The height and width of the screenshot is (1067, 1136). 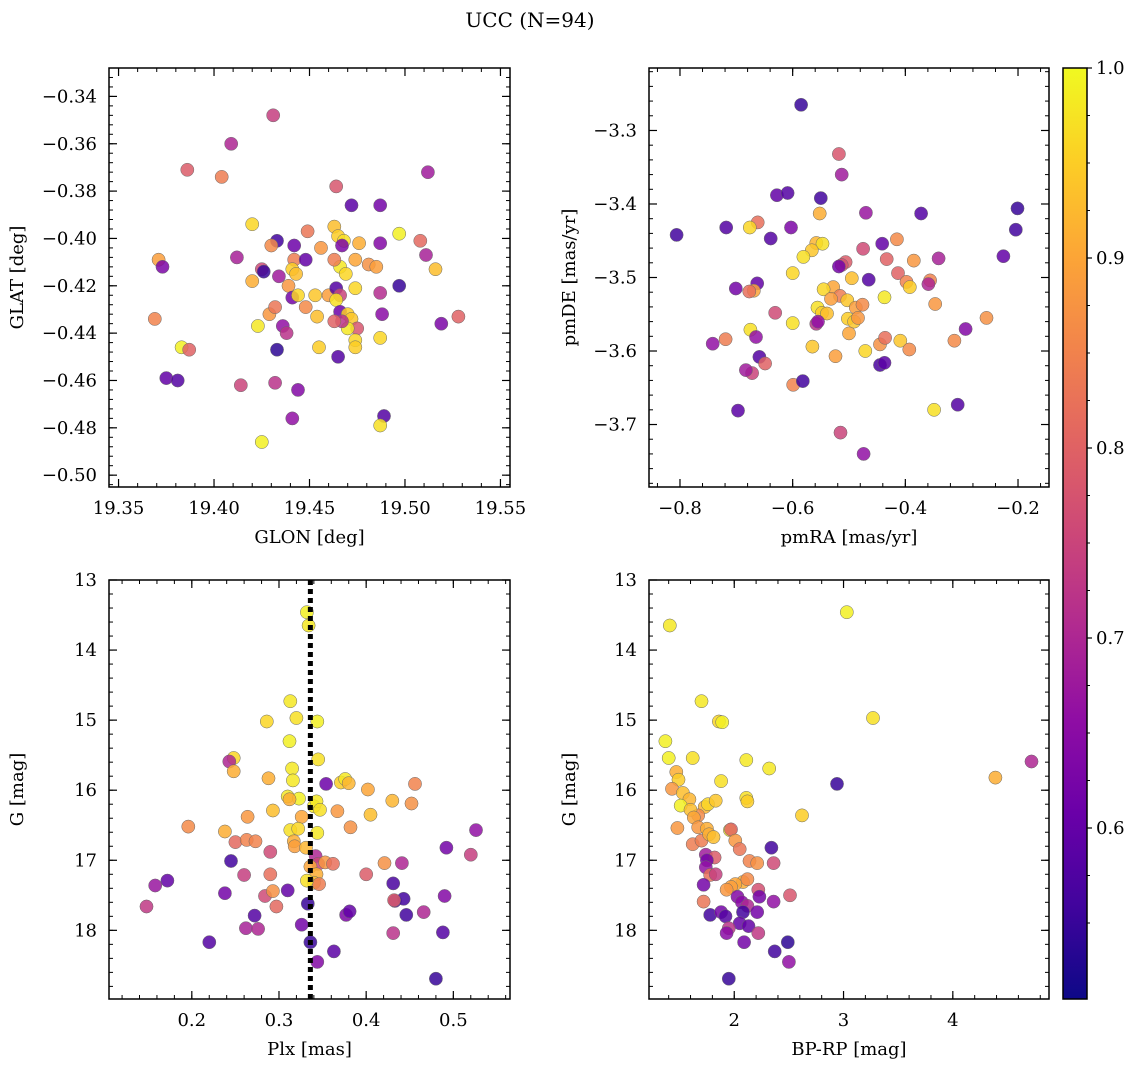 I want to click on colorbar-tick-label: 0.8, so click(x=1110, y=448).